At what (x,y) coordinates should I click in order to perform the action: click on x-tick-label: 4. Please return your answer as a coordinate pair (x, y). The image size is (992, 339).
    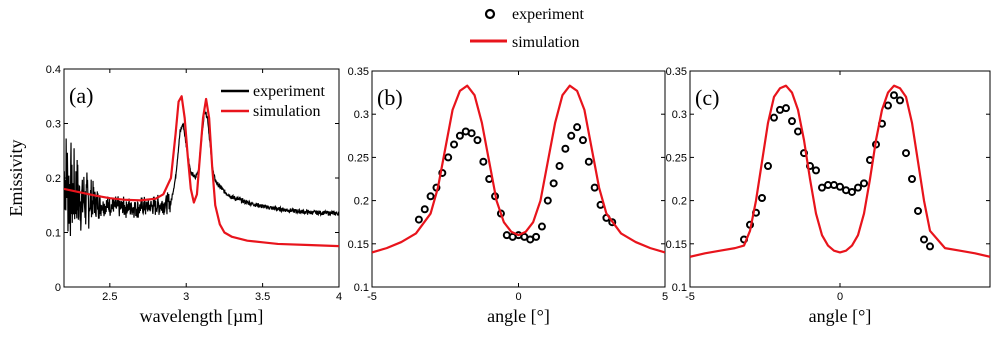
    Looking at the image, I should click on (339, 297).